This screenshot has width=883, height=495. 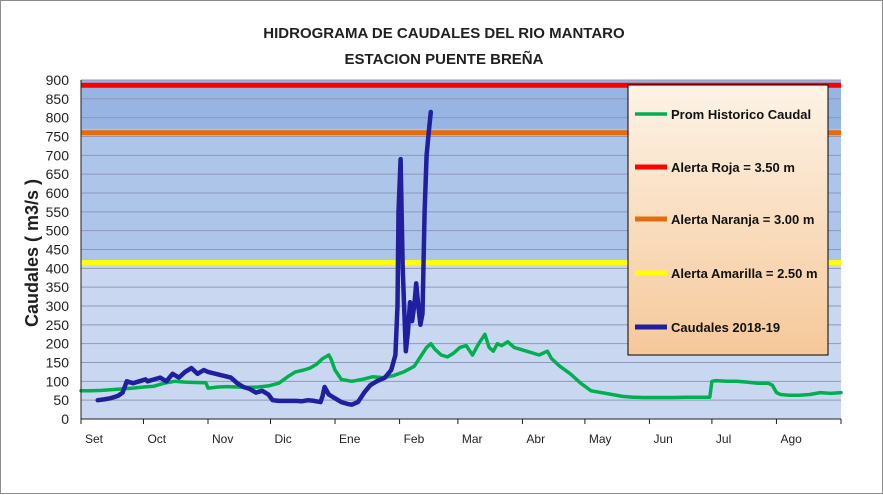 I want to click on y-tick-label: 850, so click(x=58, y=99).